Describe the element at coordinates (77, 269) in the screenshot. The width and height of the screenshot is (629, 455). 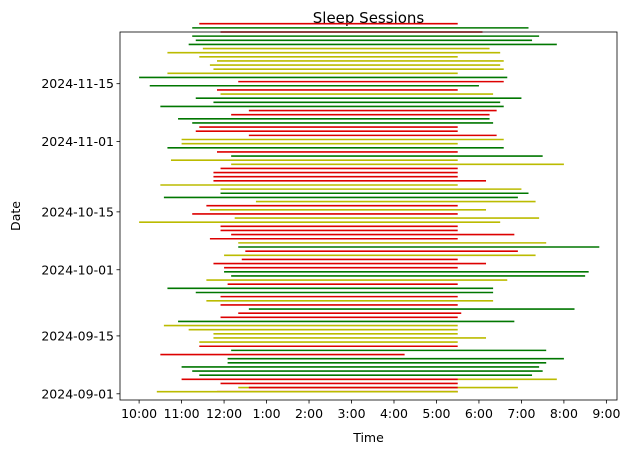
I see `y-tick-label: 2024-10-01` at that location.